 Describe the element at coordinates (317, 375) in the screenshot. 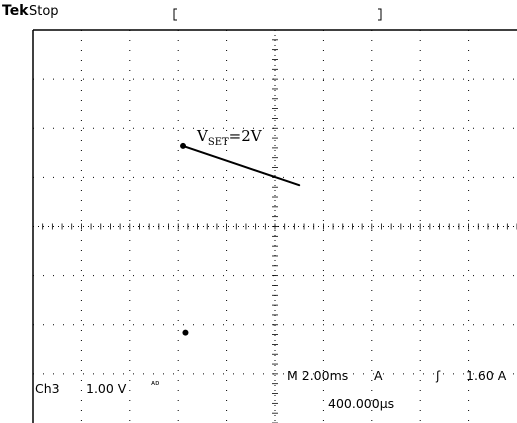

I see `timebase-readout: M 2.00ms` at that location.